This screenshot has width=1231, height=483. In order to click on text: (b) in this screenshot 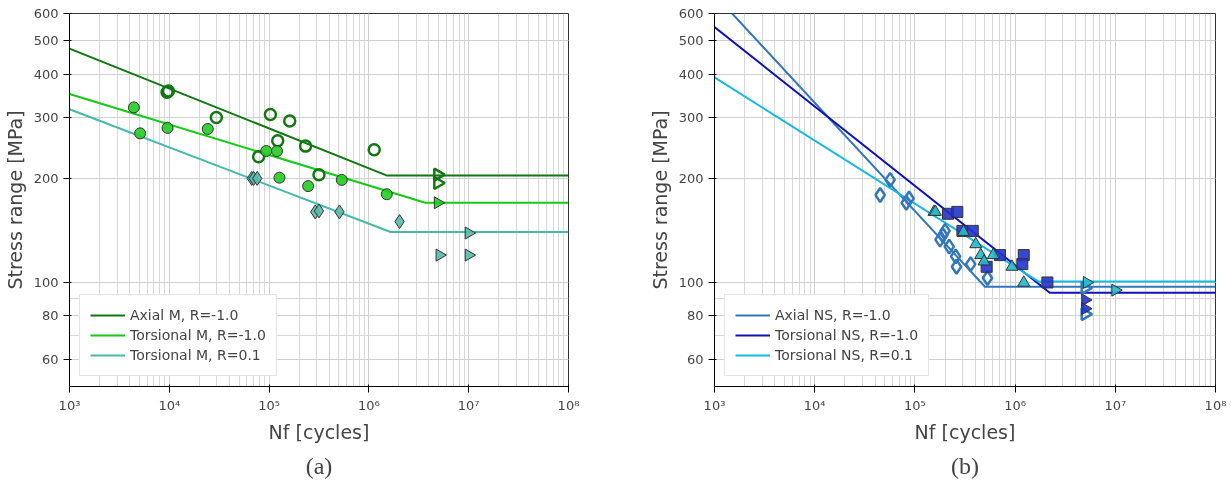, I will do `click(965, 465)`.